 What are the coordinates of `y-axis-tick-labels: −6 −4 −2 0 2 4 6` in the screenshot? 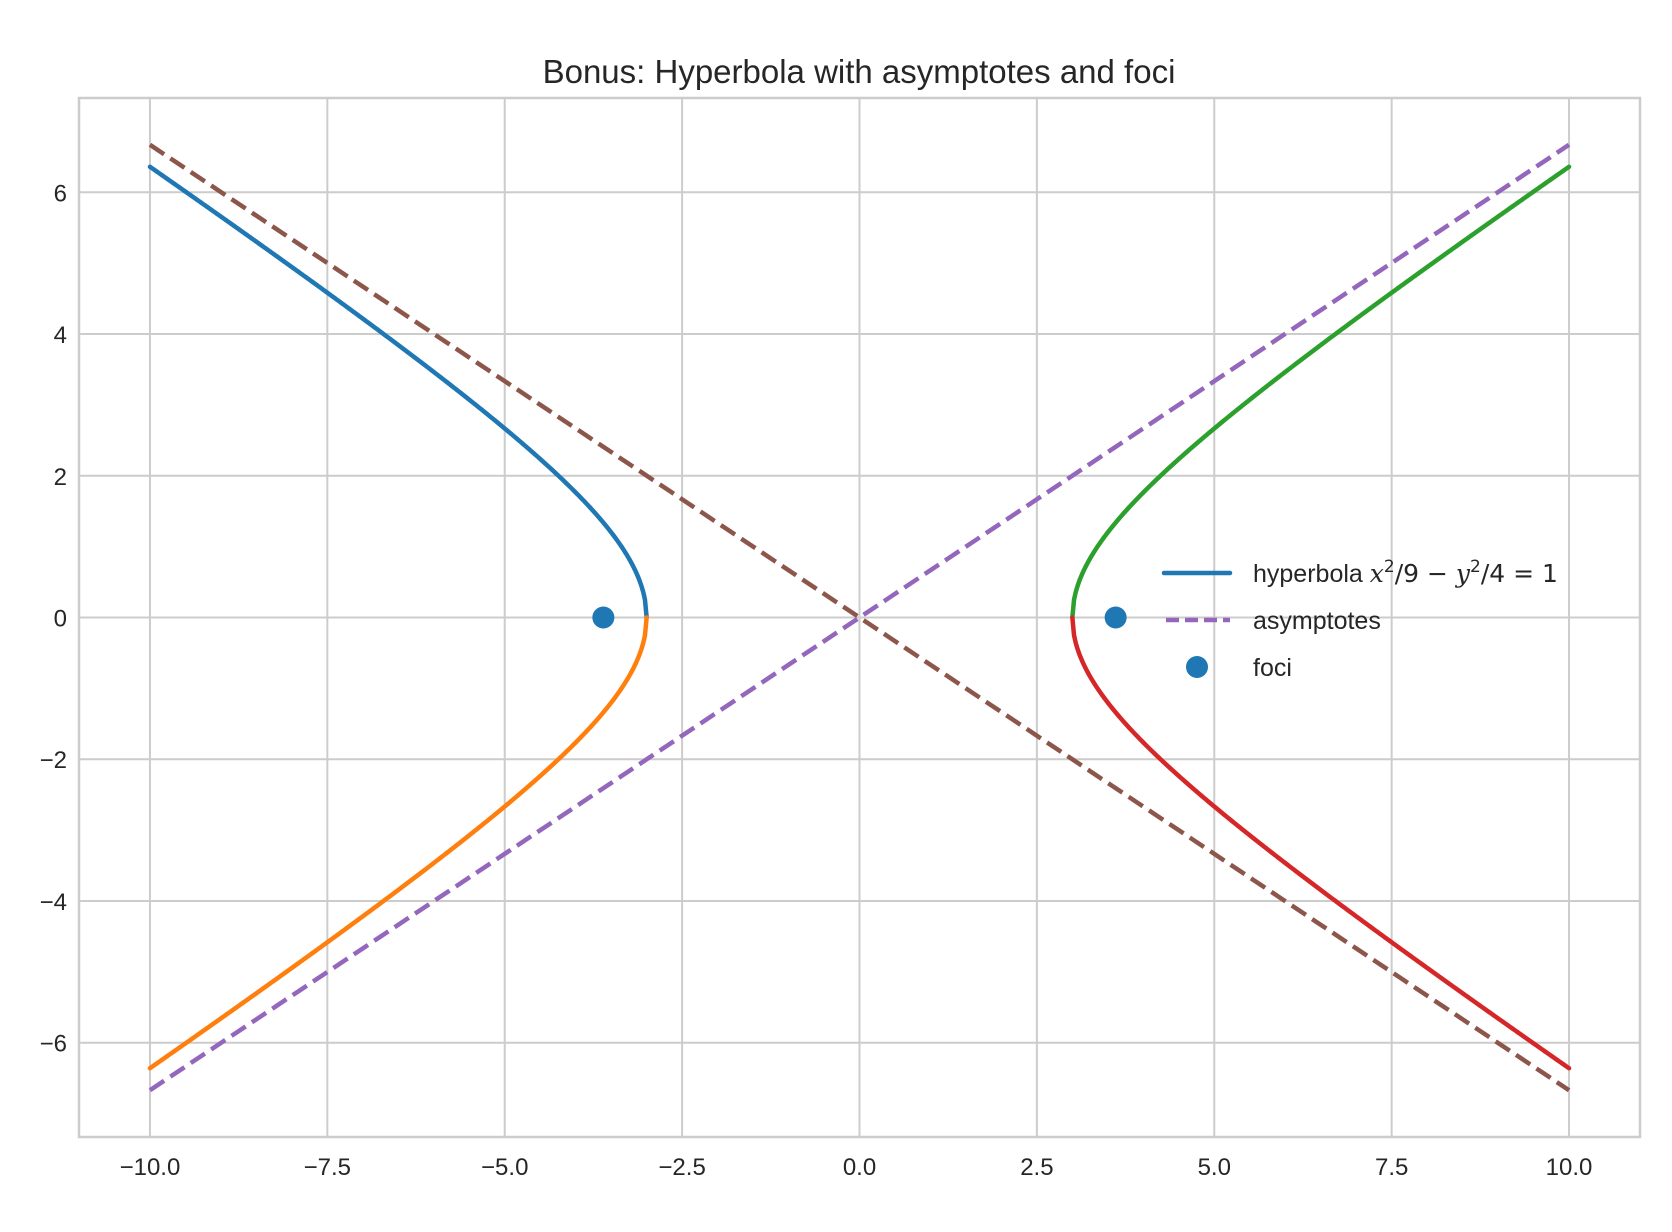 It's located at (53, 618).